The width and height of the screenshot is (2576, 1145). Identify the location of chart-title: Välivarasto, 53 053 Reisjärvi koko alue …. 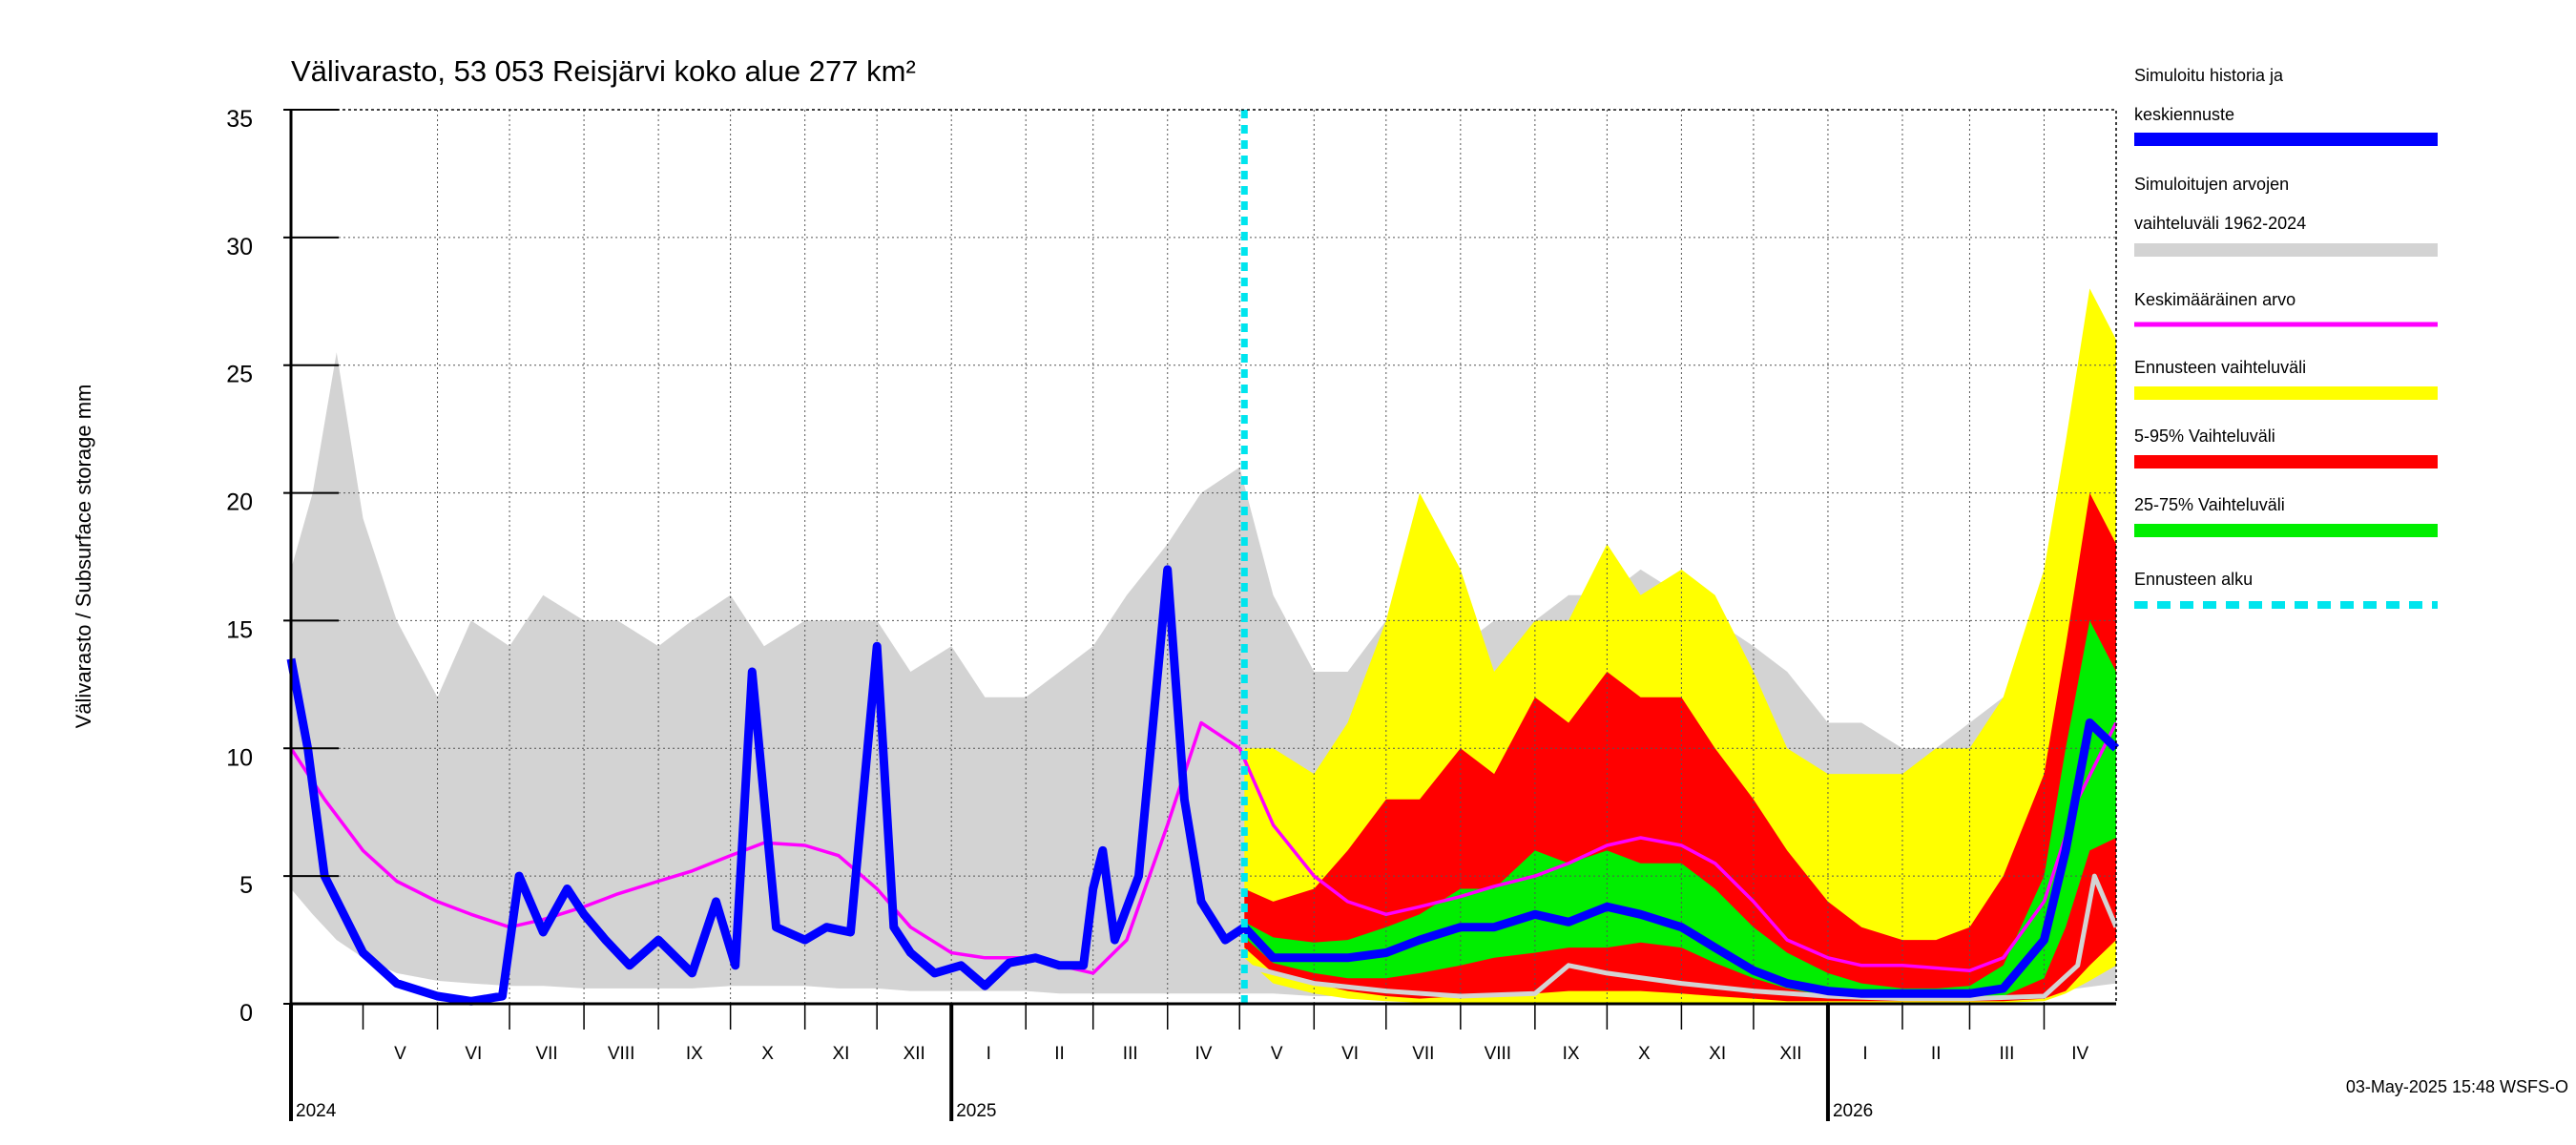
(603, 71).